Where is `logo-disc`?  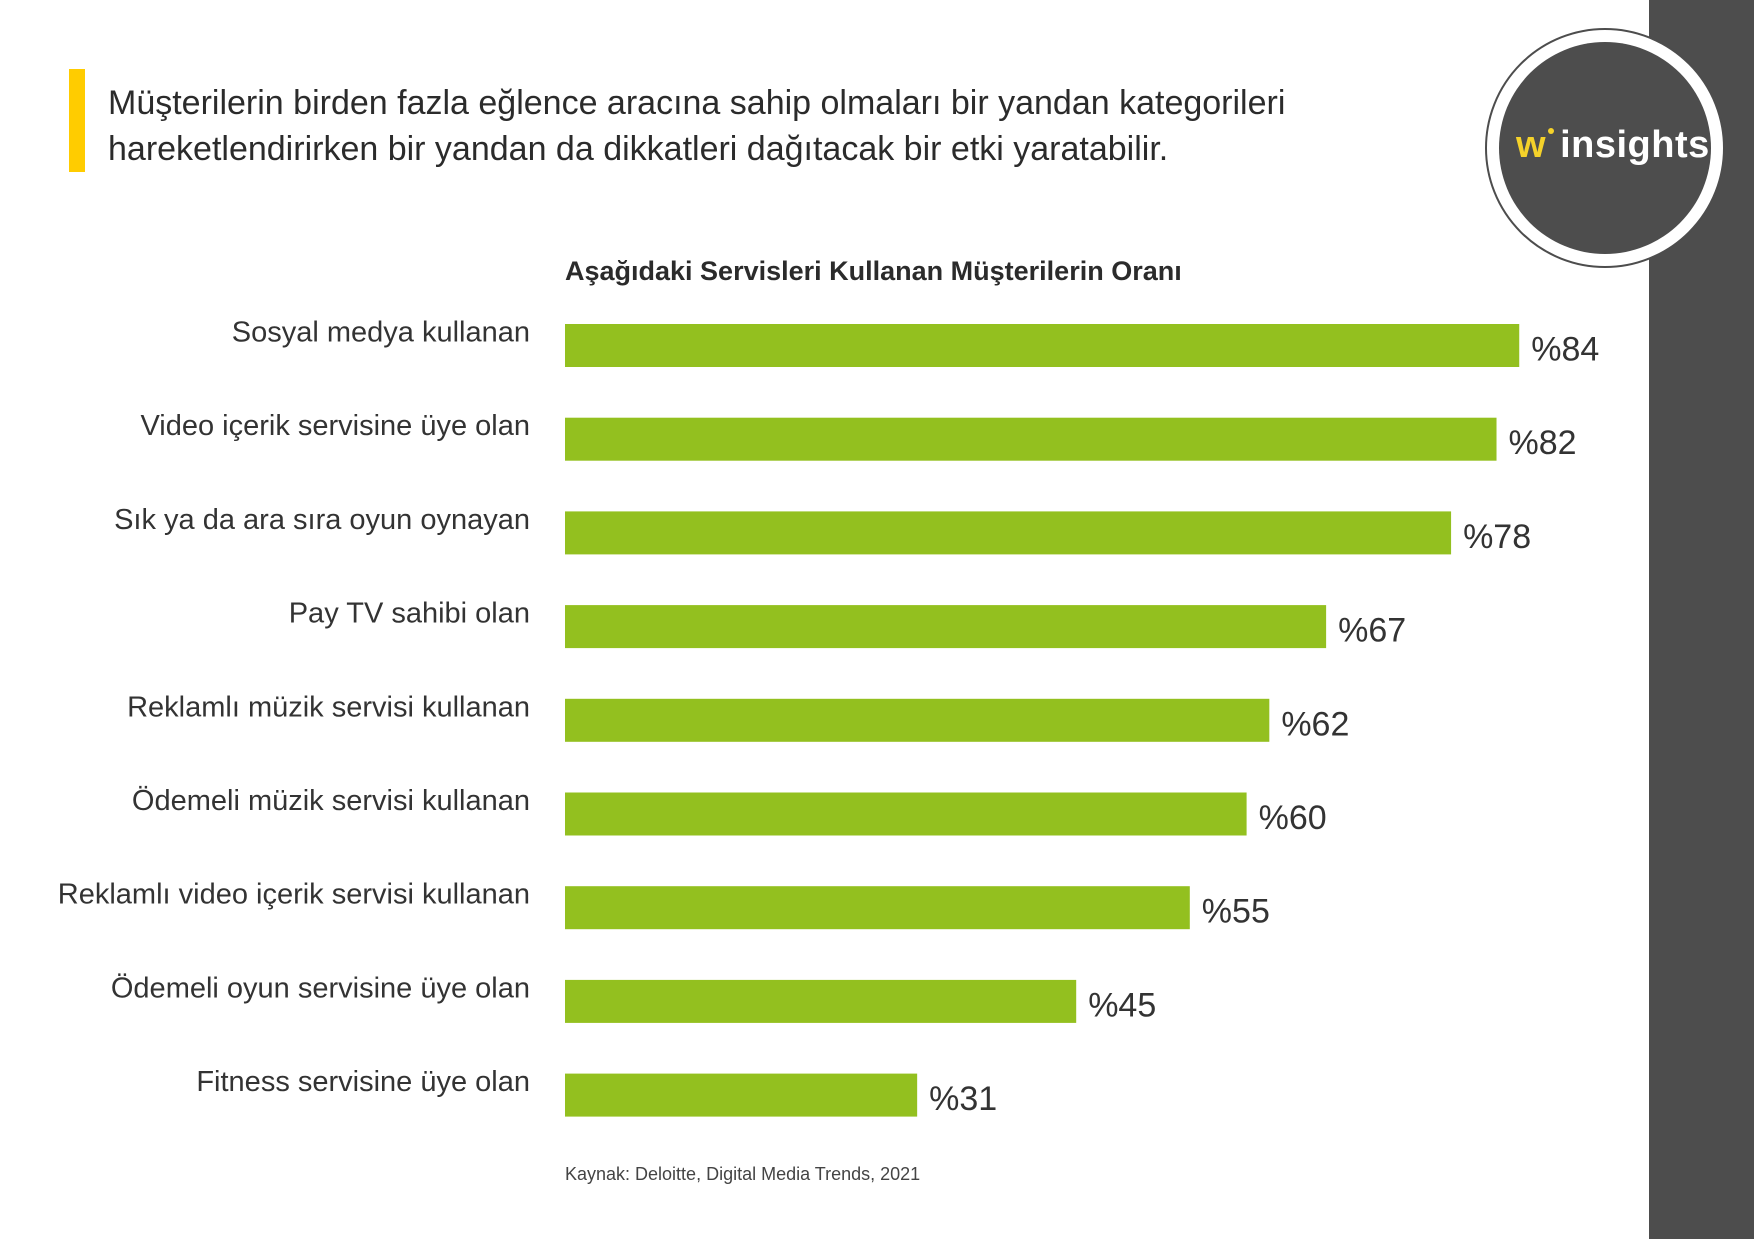 logo-disc is located at coordinates (1605, 148).